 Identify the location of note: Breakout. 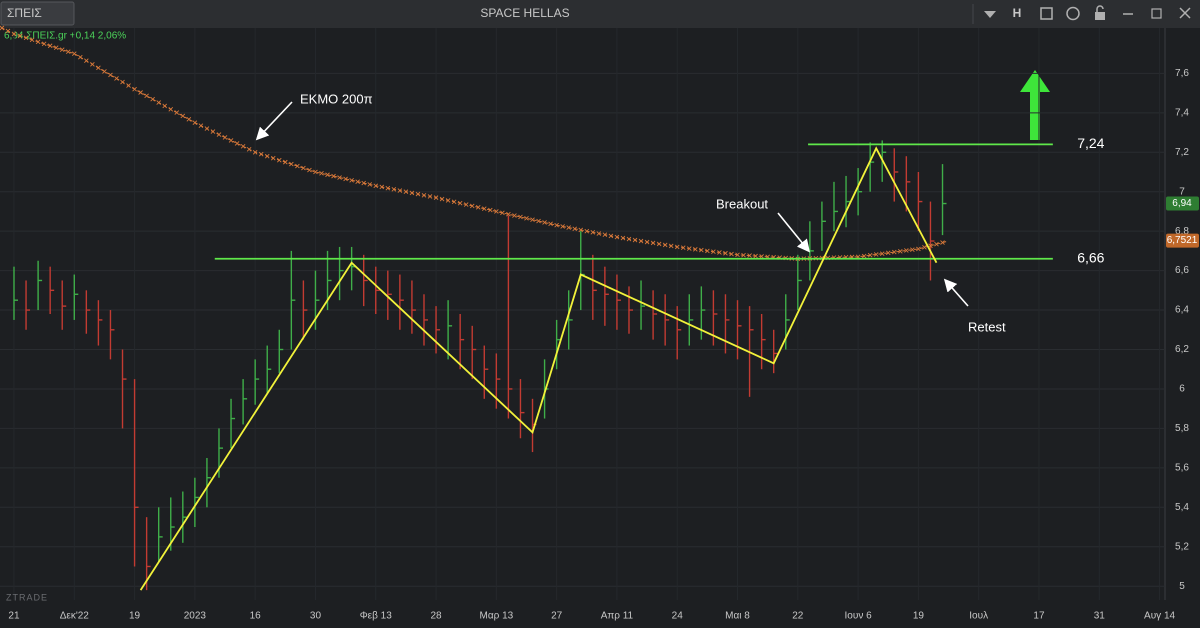
(742, 203).